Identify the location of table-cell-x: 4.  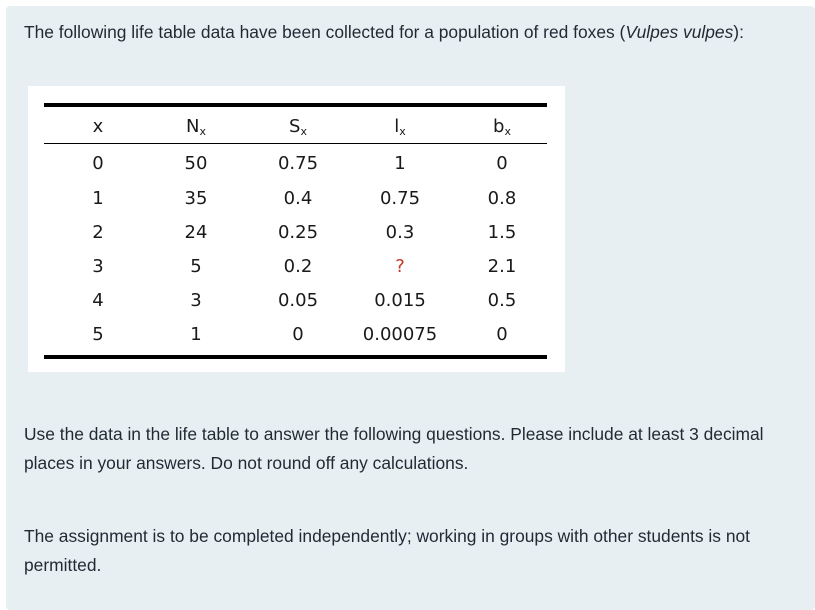
(98, 300).